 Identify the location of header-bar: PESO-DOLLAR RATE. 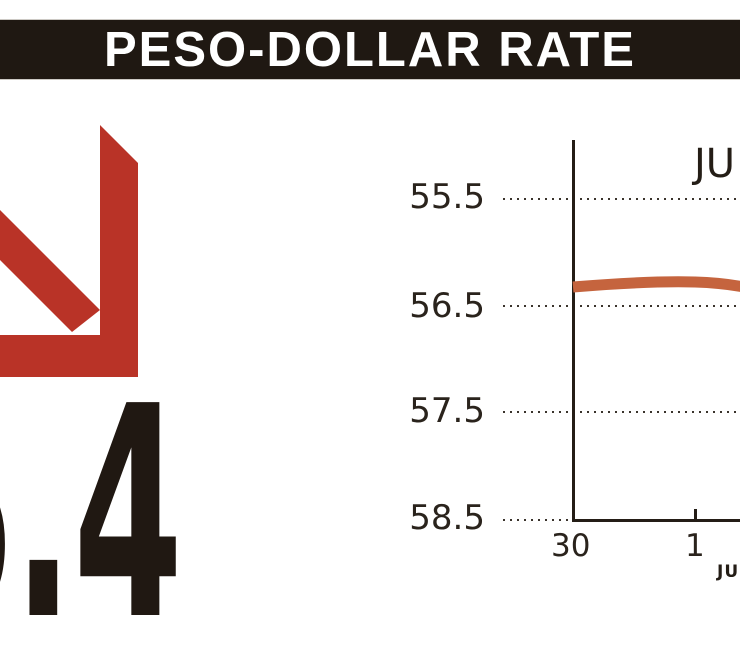
(370, 49).